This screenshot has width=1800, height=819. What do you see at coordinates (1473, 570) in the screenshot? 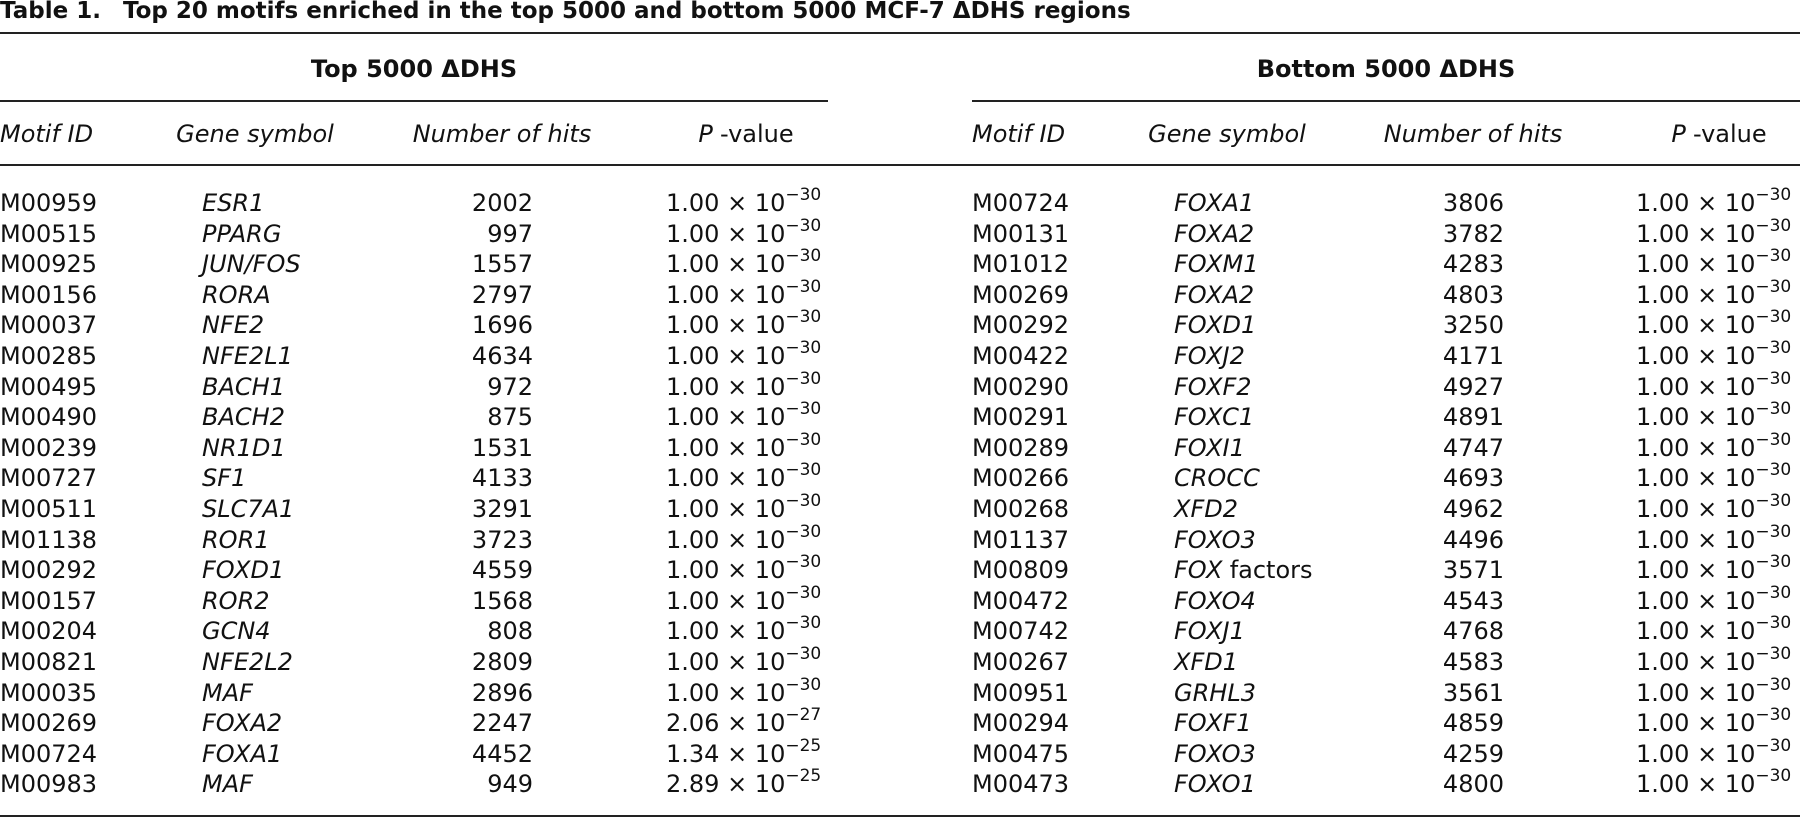
I see `hits: 3571` at bounding box center [1473, 570].